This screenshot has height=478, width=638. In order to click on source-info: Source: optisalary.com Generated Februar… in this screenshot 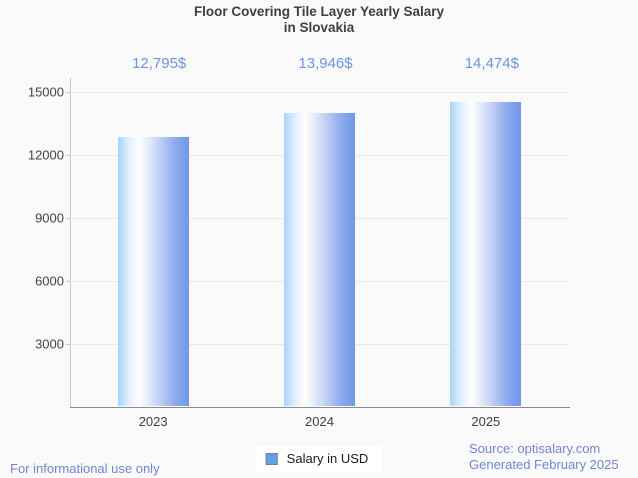, I will do `click(544, 457)`.